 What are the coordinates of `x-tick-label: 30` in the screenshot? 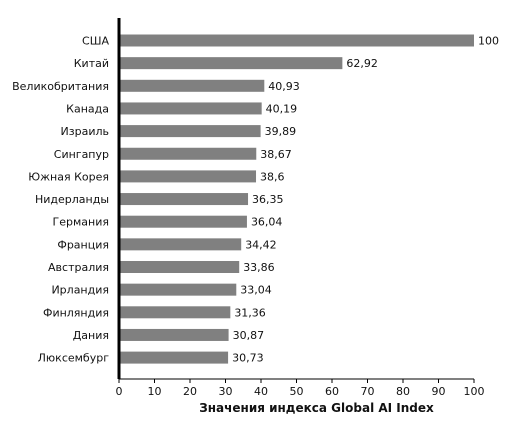 It's located at (226, 391).